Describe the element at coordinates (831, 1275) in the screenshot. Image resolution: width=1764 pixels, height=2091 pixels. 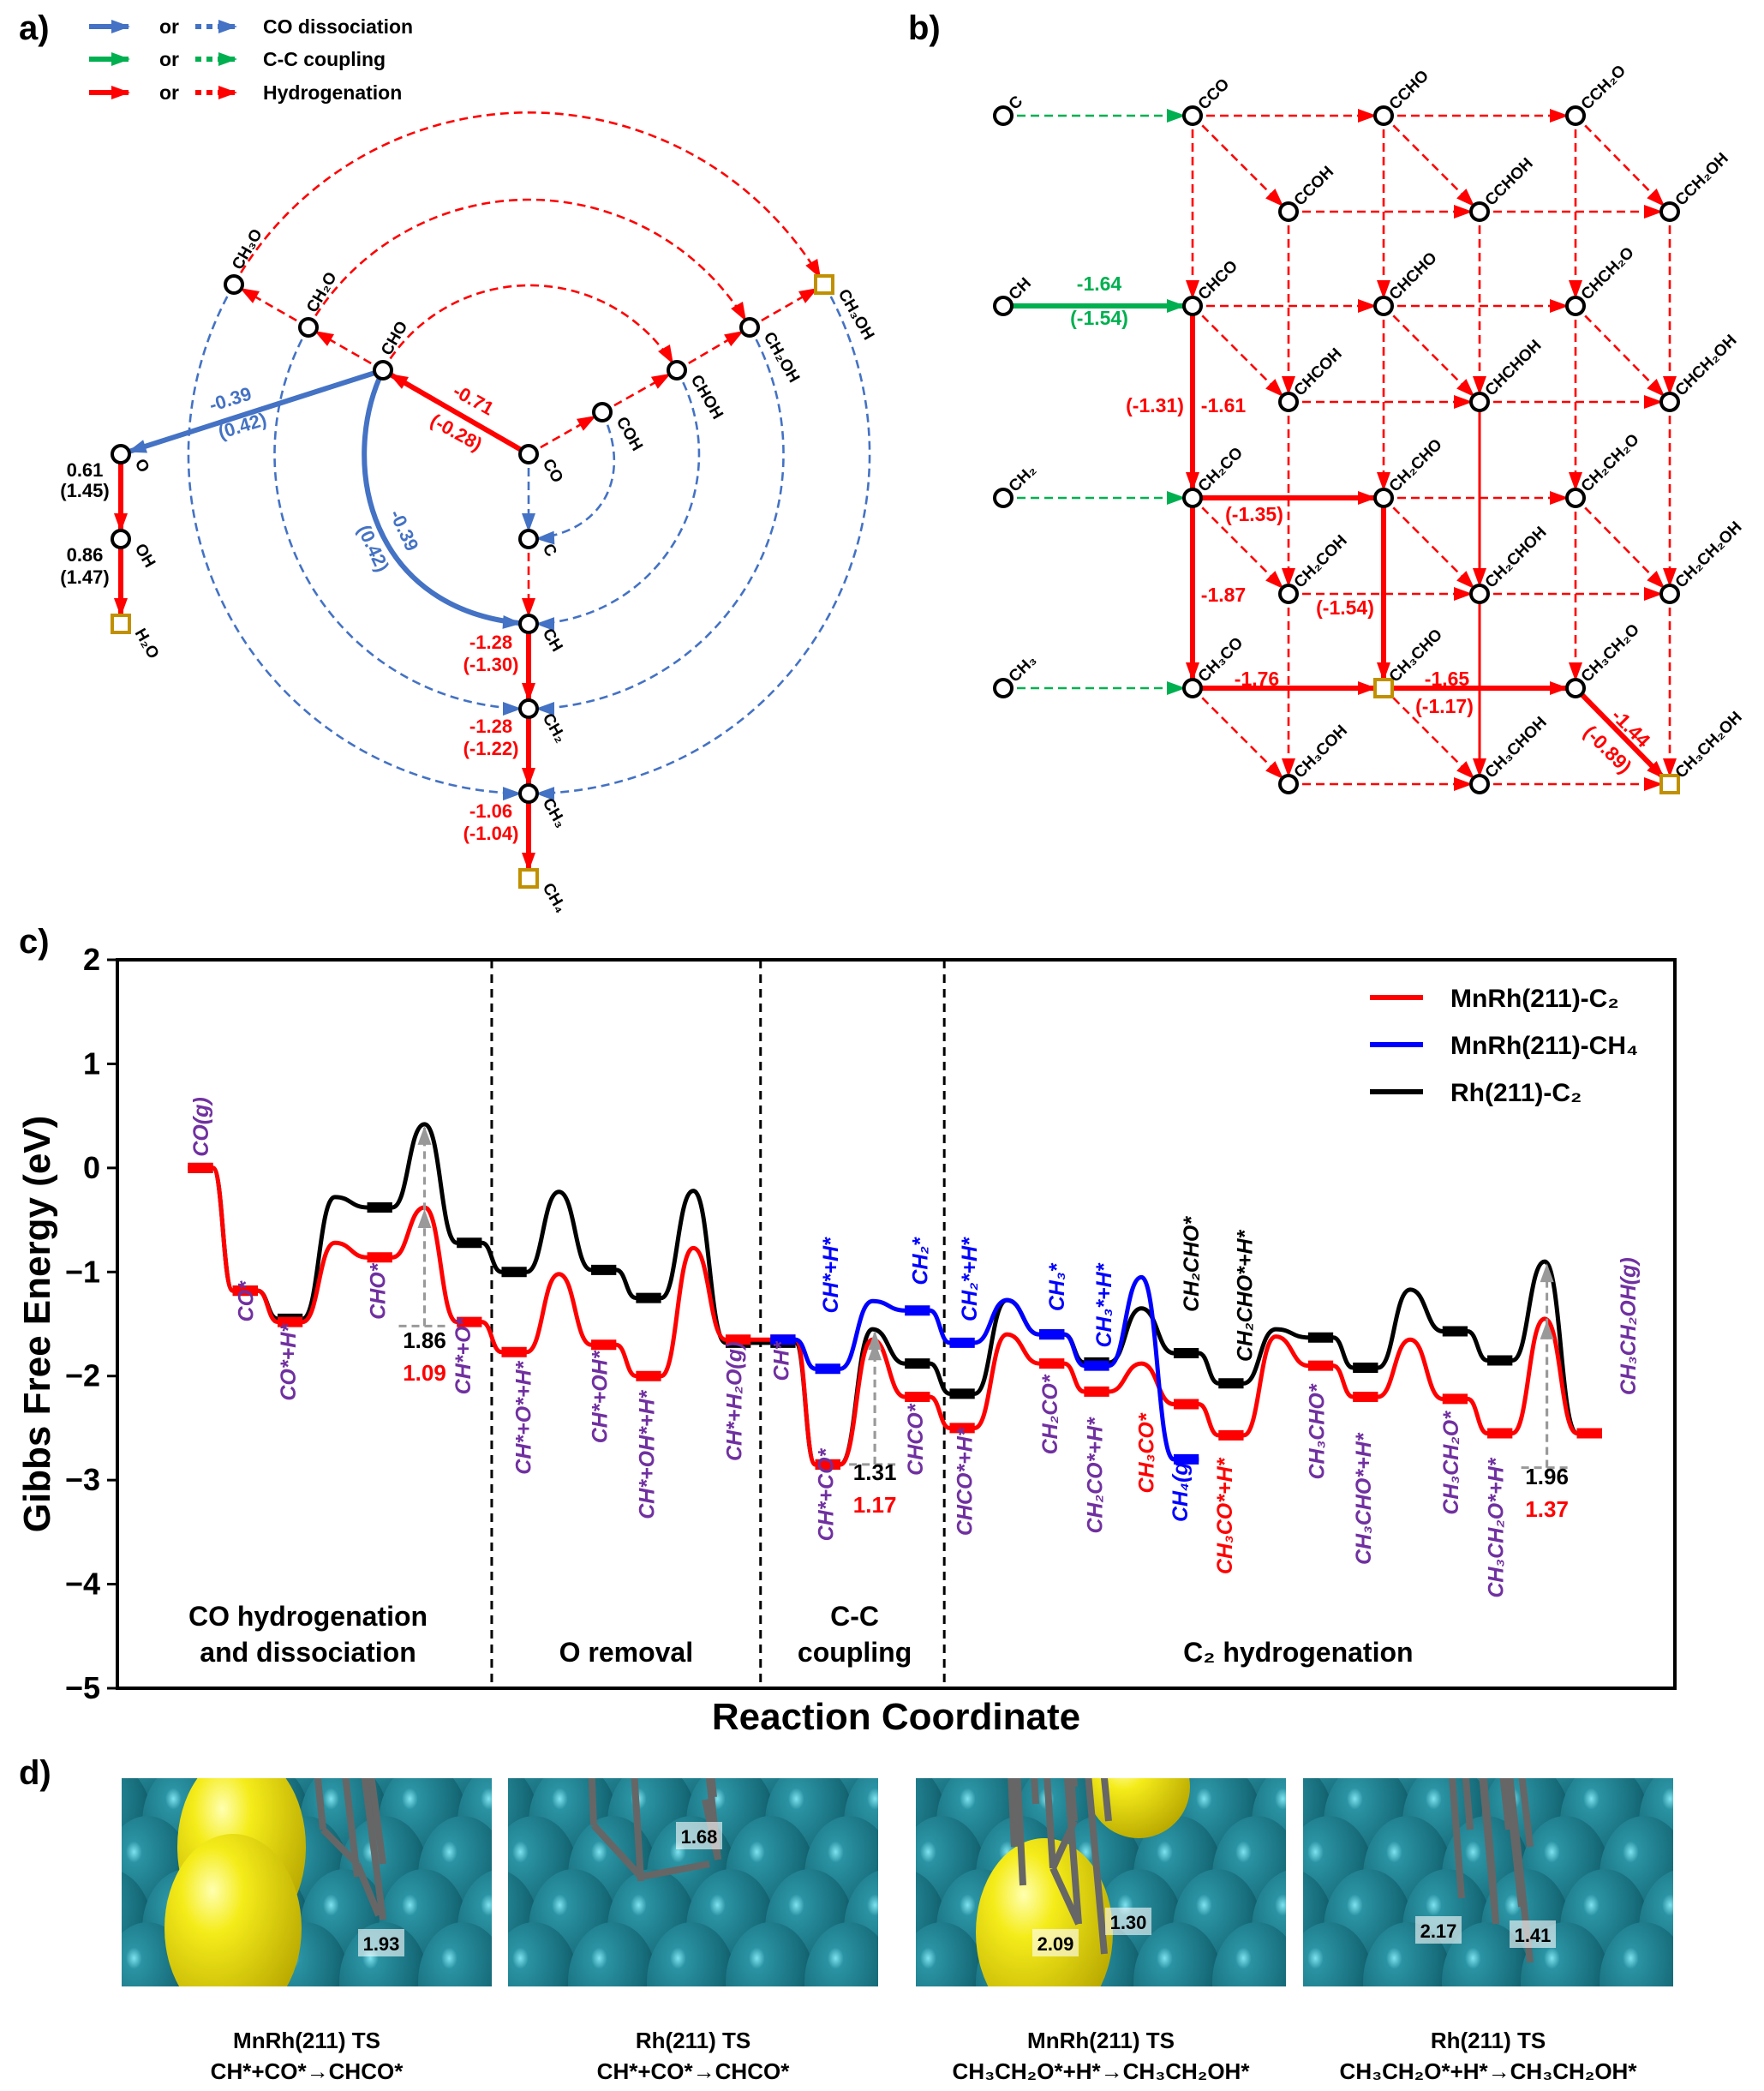
I see `state-label: CH*+H*` at that location.